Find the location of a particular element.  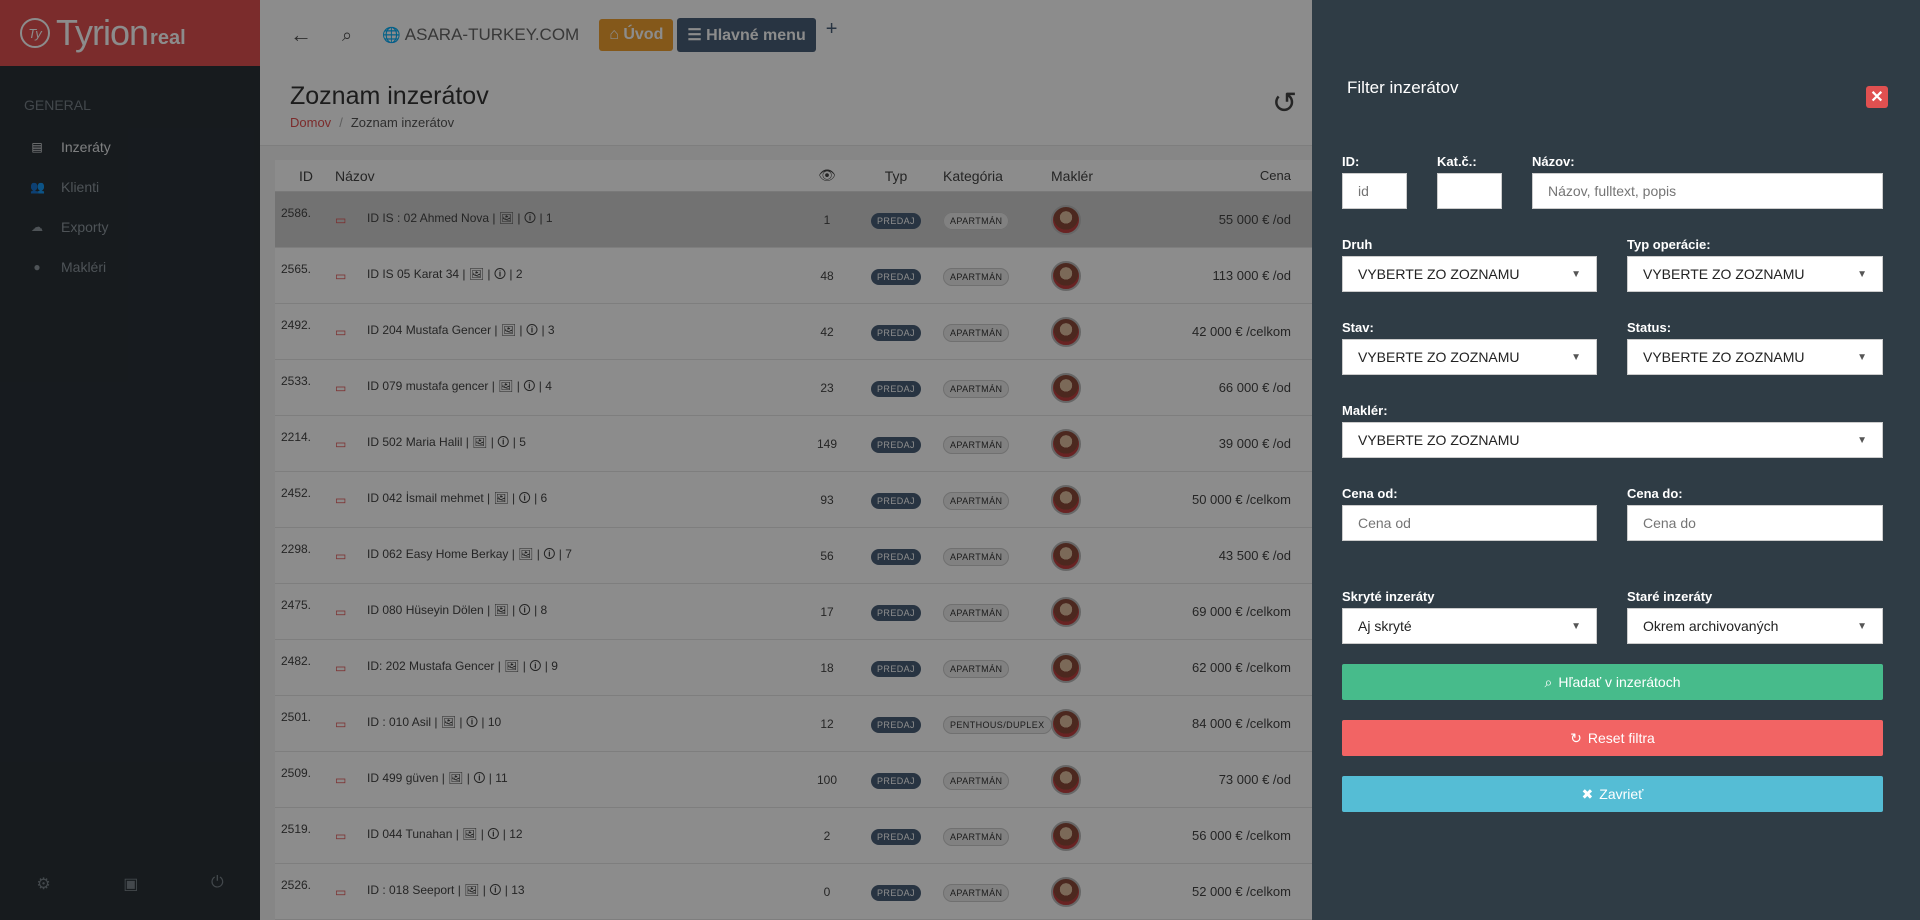

kat-input is located at coordinates (1469, 191).